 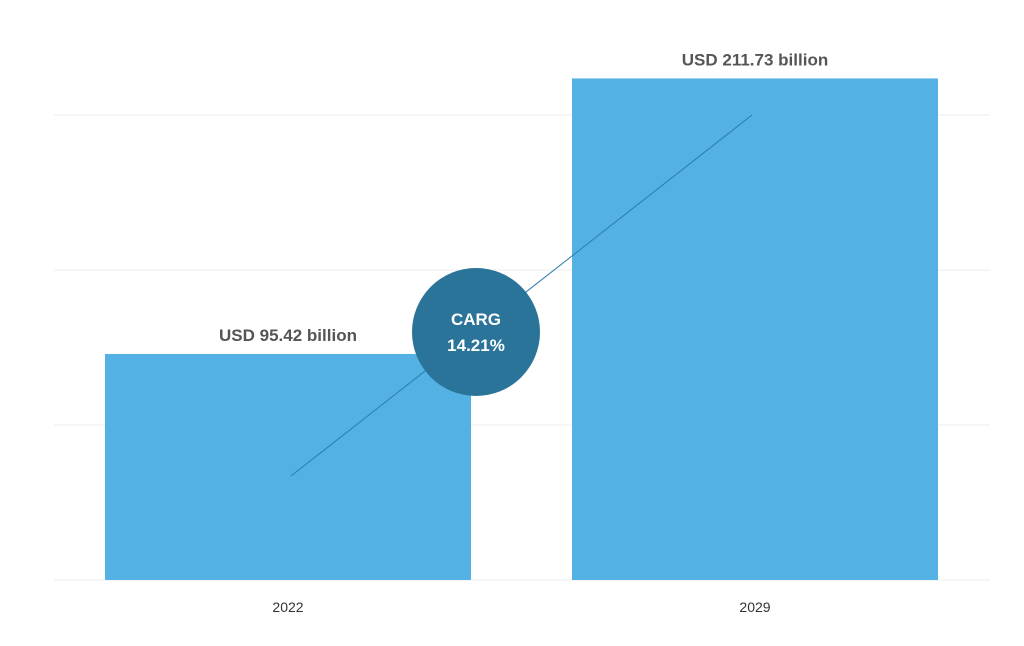 What do you see at coordinates (287, 607) in the screenshot?
I see `x-tick-2022: 2022` at bounding box center [287, 607].